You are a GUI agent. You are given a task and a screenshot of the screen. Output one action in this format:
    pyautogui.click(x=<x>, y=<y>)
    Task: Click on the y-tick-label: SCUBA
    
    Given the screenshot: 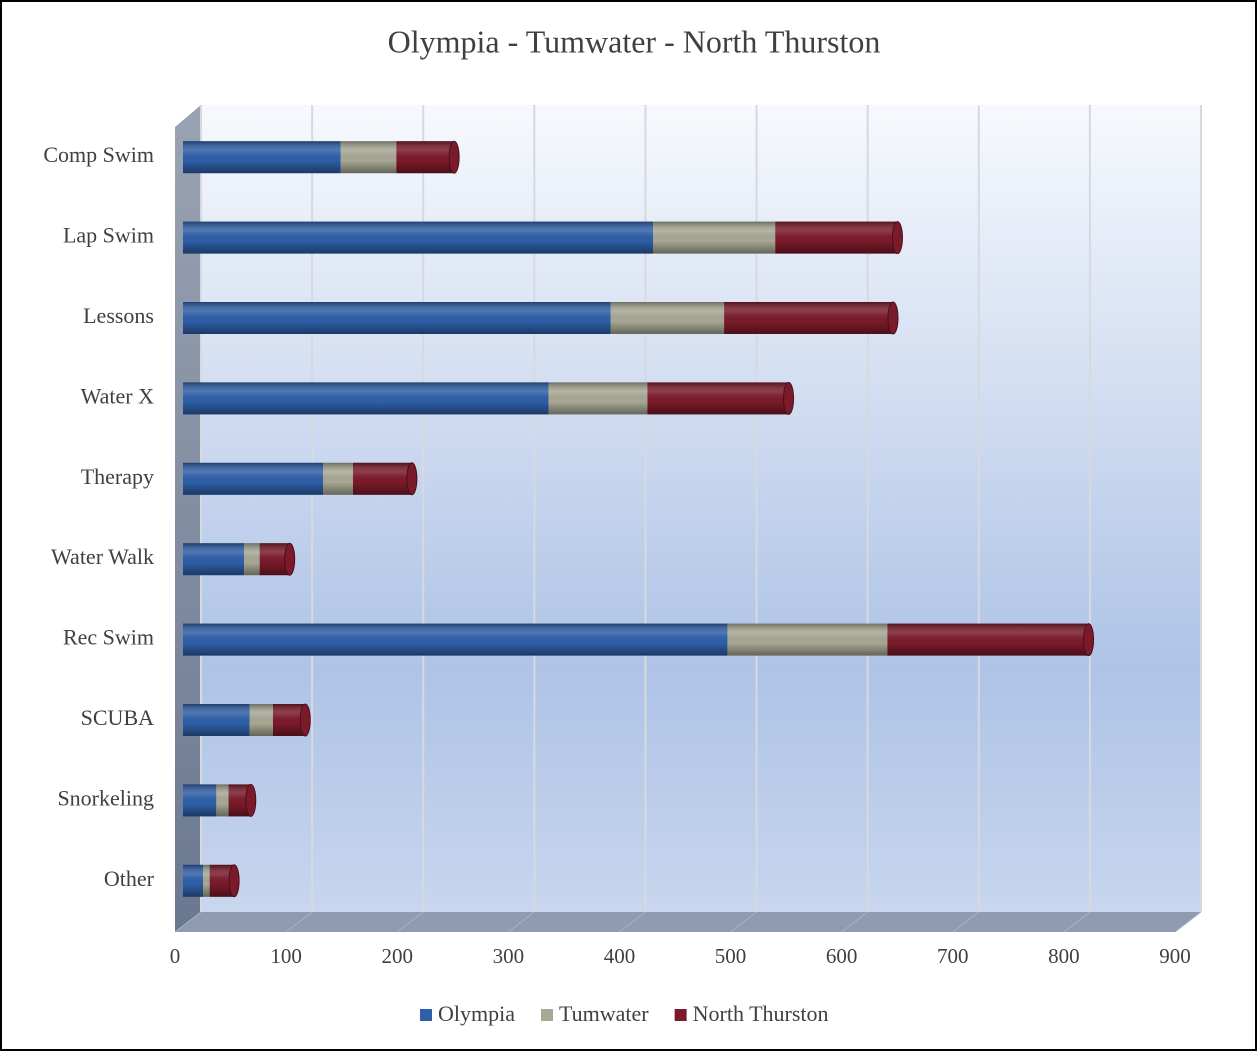 What is the action you would take?
    pyautogui.click(x=117, y=717)
    